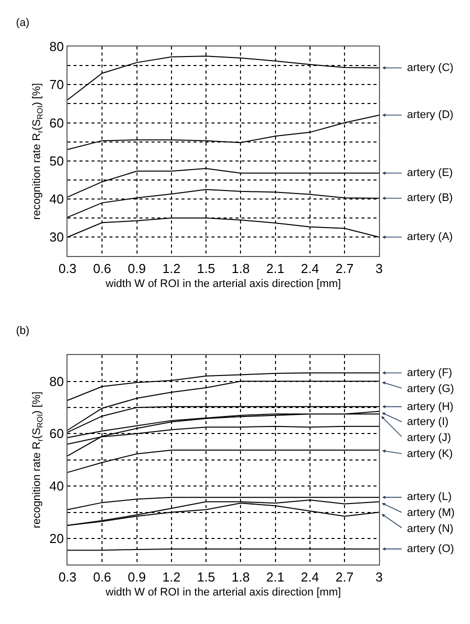 The height and width of the screenshot is (624, 470). Describe the element at coordinates (430, 407) in the screenshot. I see `text: artery (H)` at that location.